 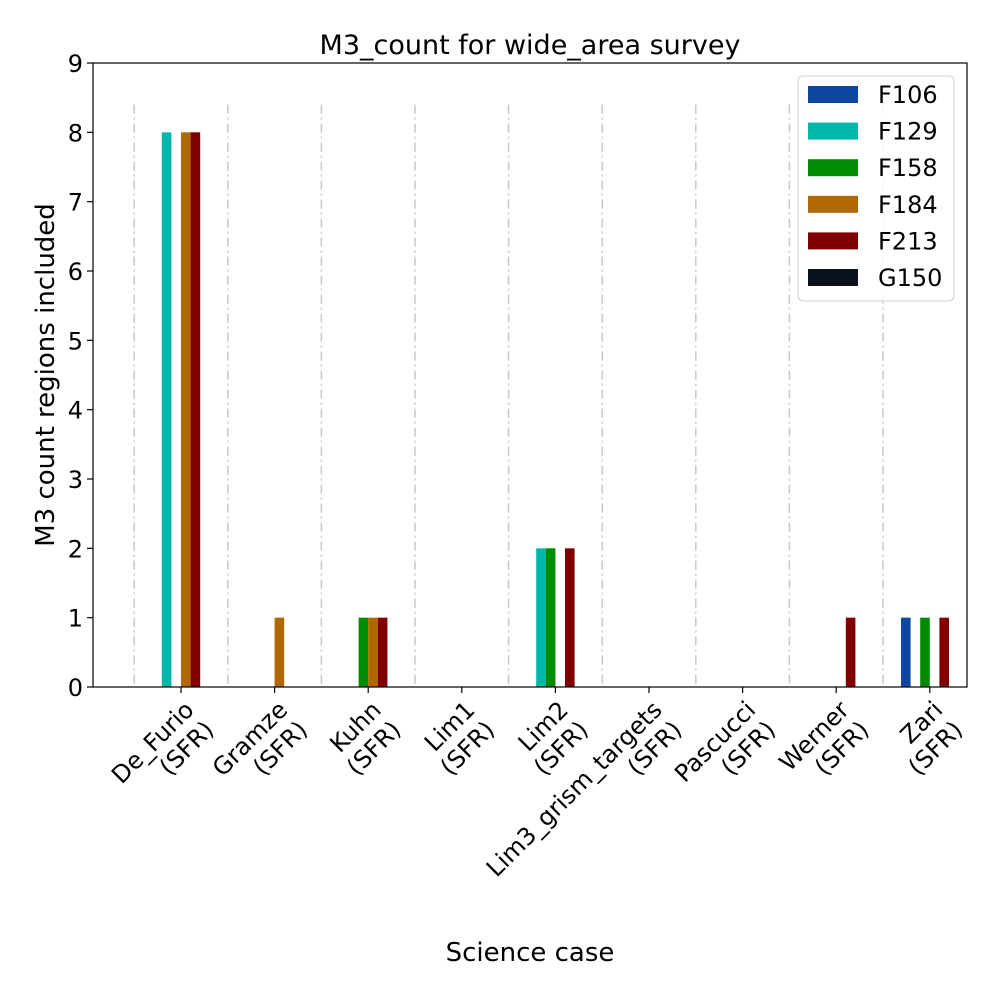 What do you see at coordinates (908, 168) in the screenshot?
I see `legend-label: F158` at bounding box center [908, 168].